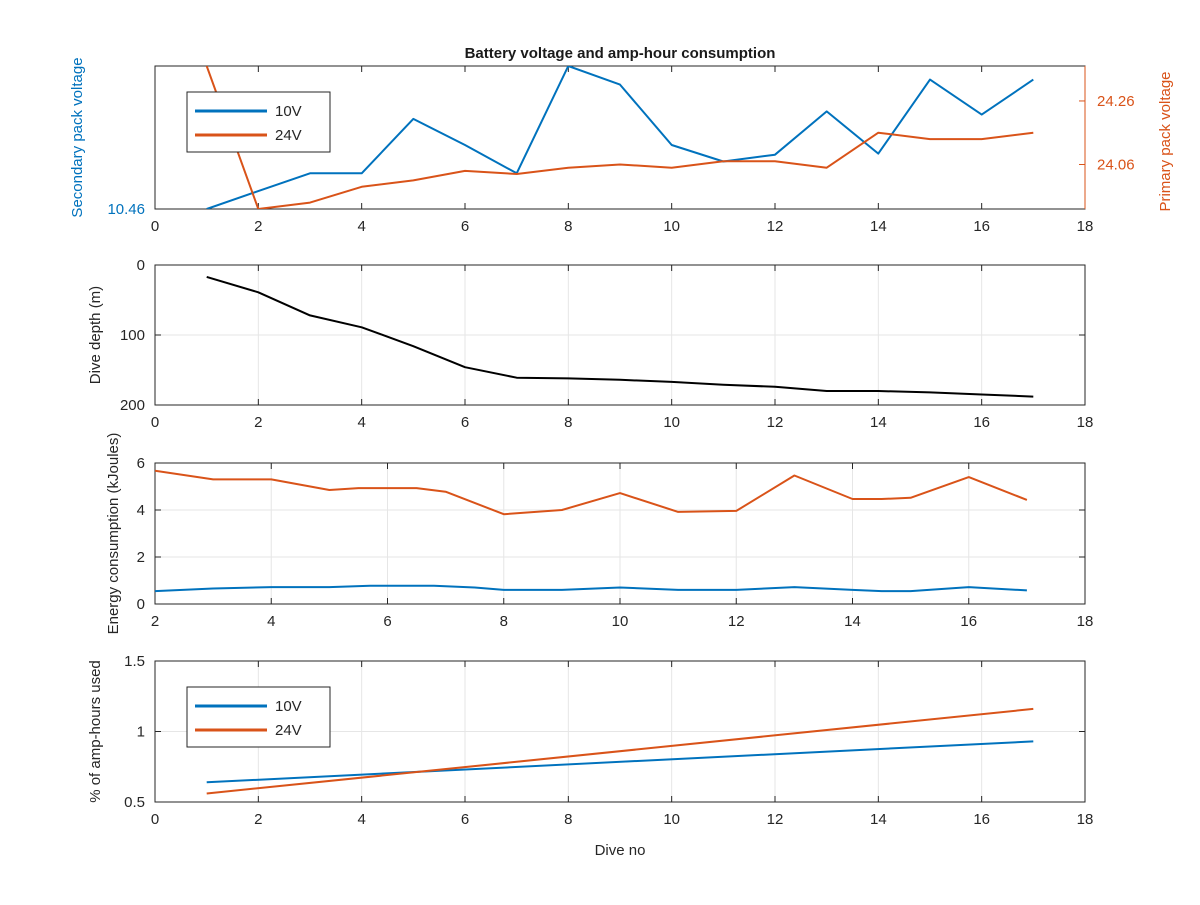 This screenshot has height=905, width=1200. Describe the element at coordinates (1116, 101) in the screenshot. I see `y-right-tick-label: 24.26` at that location.